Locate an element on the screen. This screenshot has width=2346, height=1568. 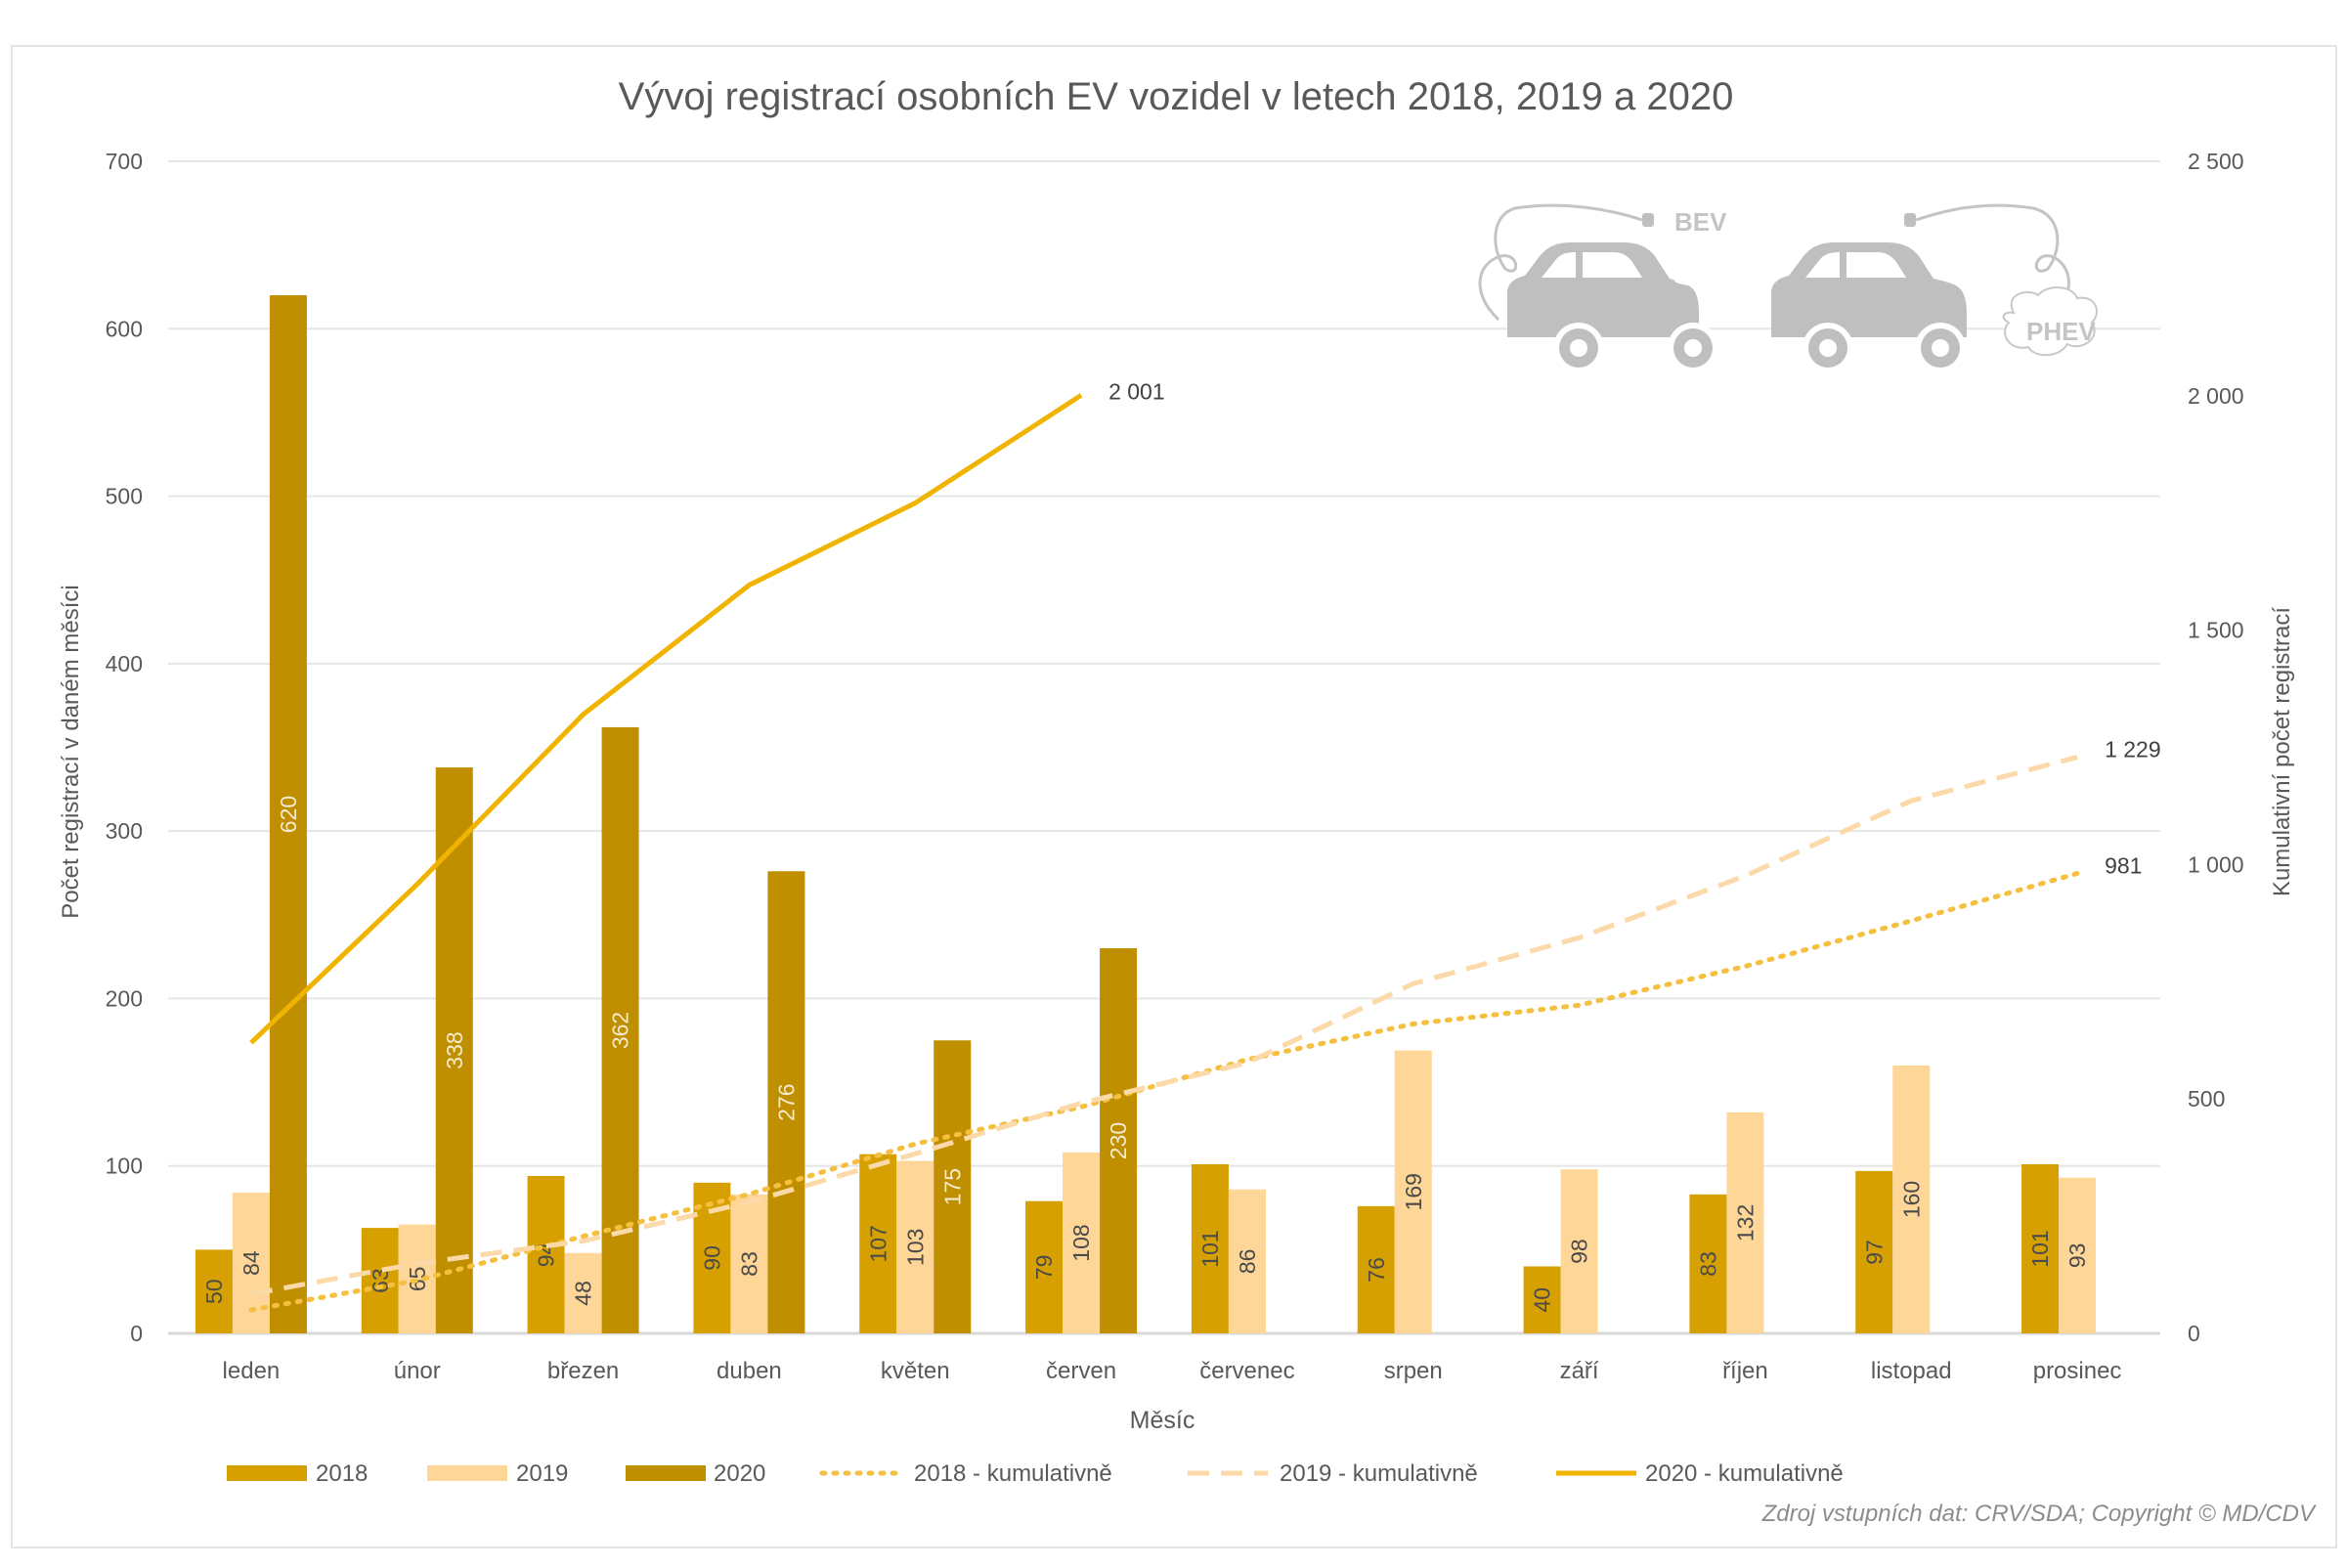
y2-tick-label: 0 is located at coordinates (2194, 1333).